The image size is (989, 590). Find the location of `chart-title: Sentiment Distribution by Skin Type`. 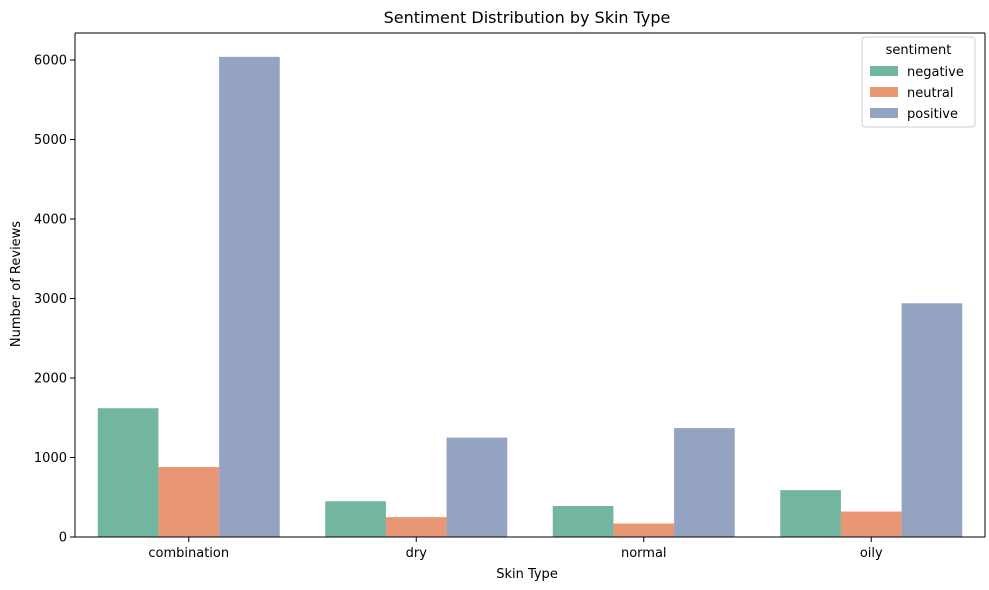

chart-title: Sentiment Distribution by Skin Type is located at coordinates (527, 17).